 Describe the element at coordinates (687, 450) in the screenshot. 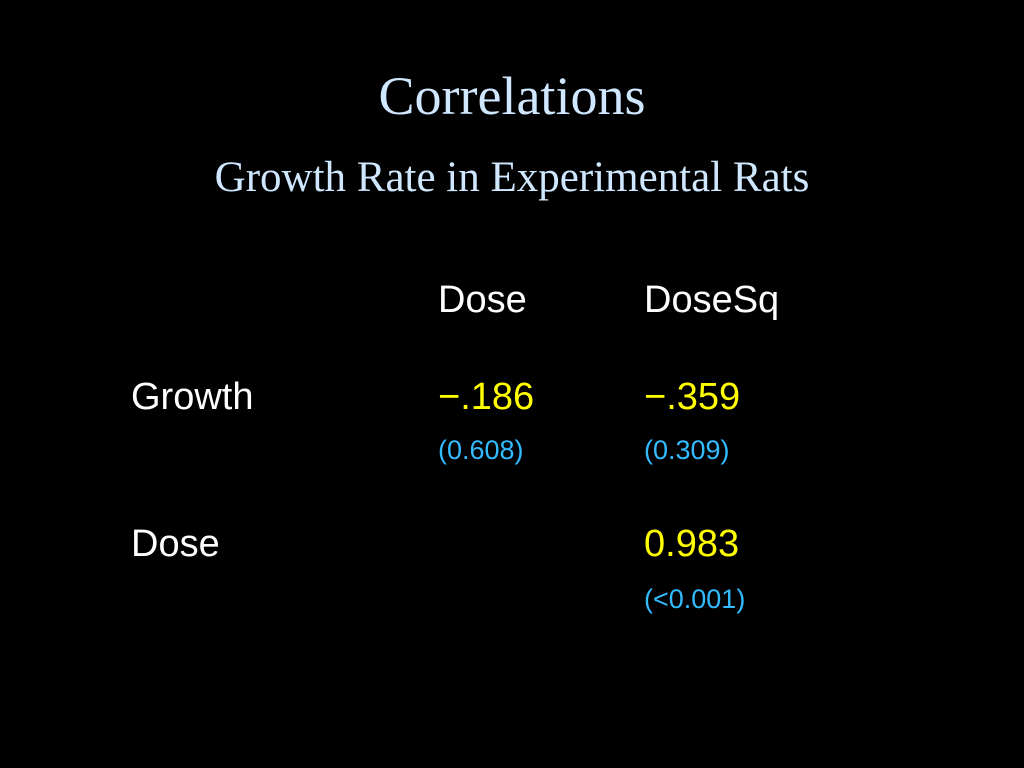

I see `p-value-growth-dosesq: (0.309)` at that location.